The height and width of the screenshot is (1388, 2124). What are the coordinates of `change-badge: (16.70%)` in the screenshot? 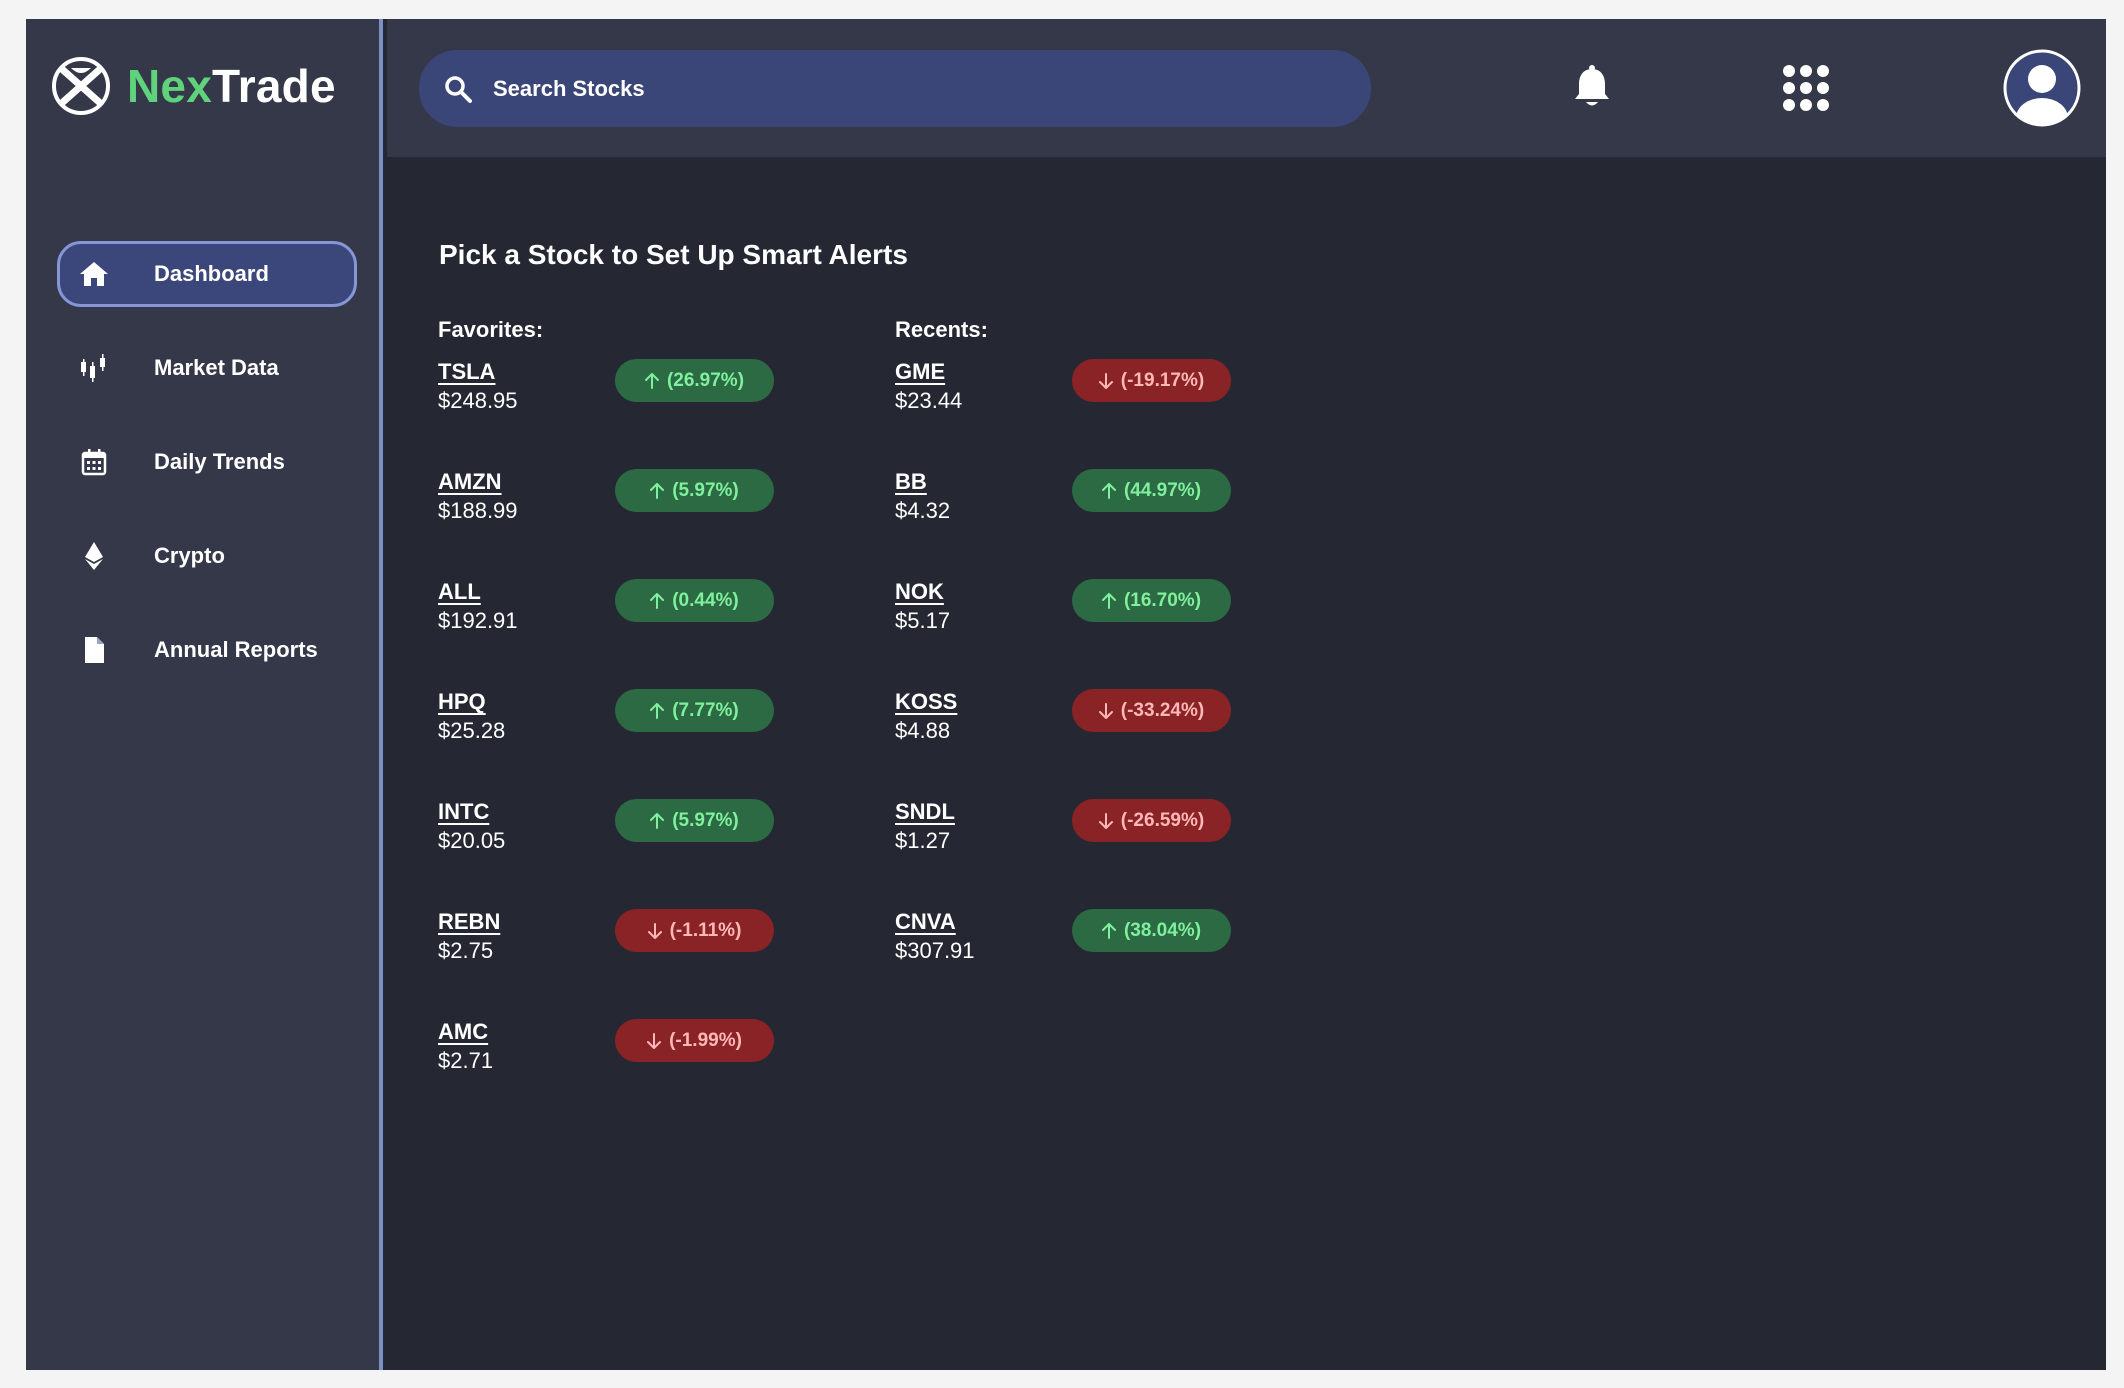 It's located at (1151, 600).